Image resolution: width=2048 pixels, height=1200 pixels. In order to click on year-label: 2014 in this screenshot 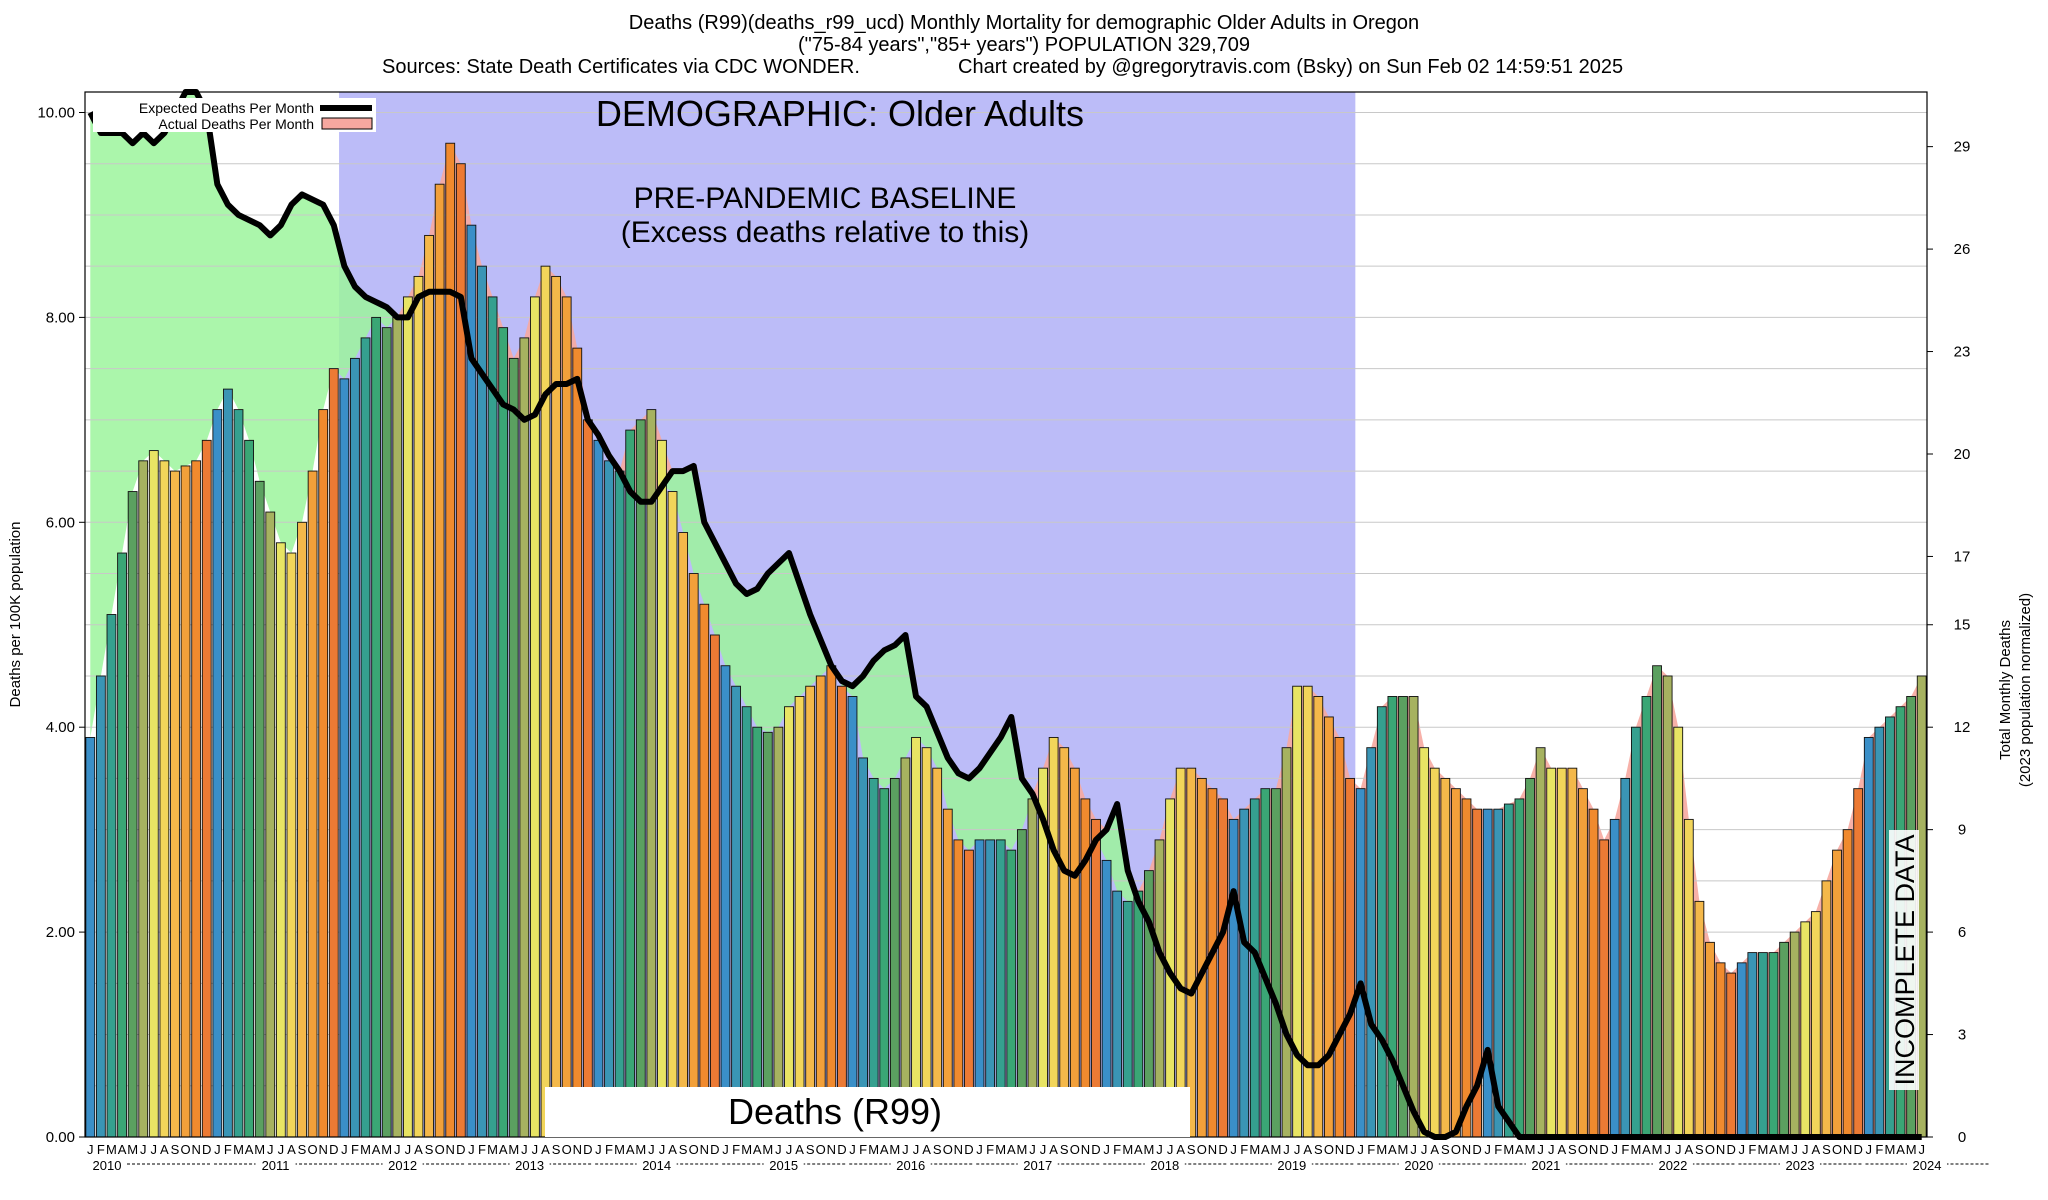, I will do `click(656, 1165)`.